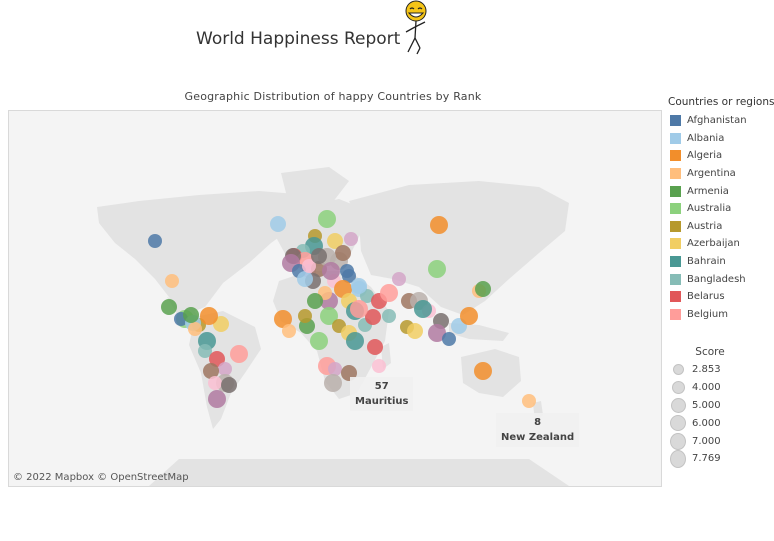  Describe the element at coordinates (706, 459) in the screenshot. I see `size-legend-label: 7.769` at that location.